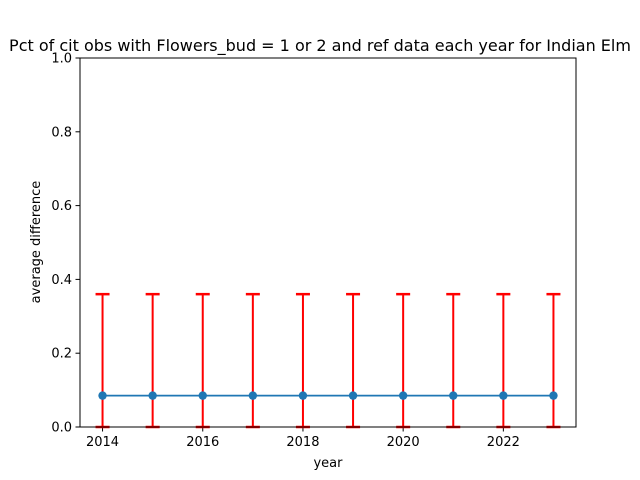  What do you see at coordinates (61, 280) in the screenshot?
I see `y-tick-label: 0.4` at bounding box center [61, 280].